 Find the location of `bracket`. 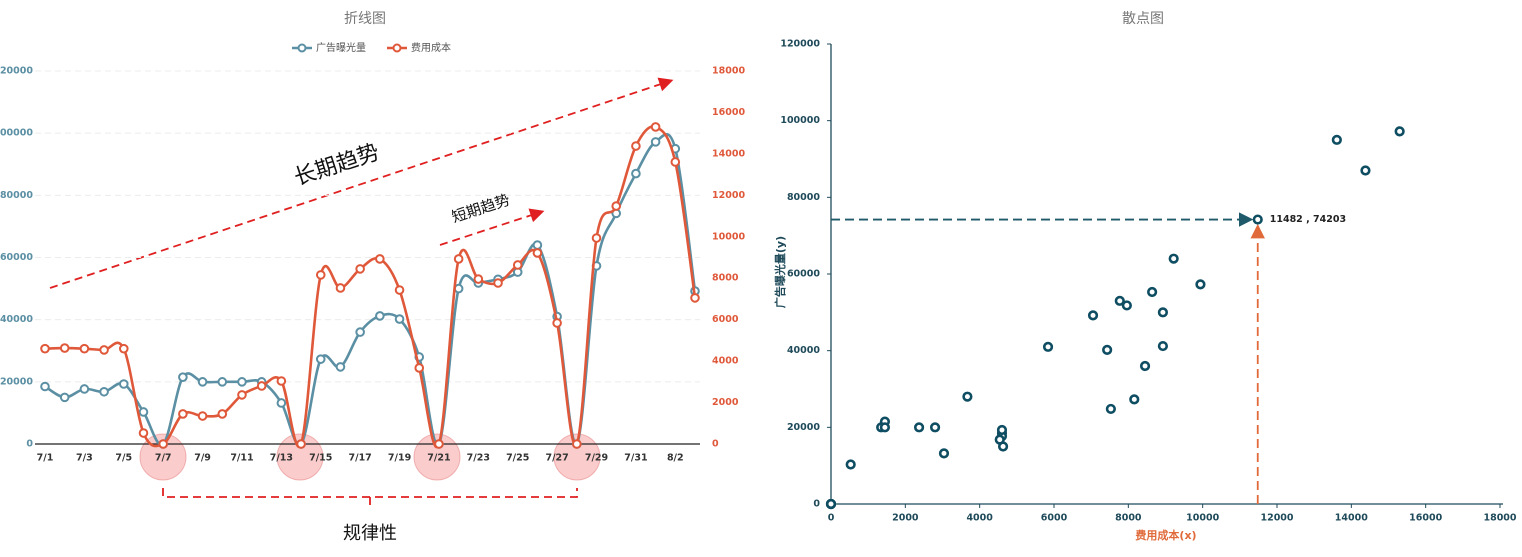

bracket is located at coordinates (370, 498).